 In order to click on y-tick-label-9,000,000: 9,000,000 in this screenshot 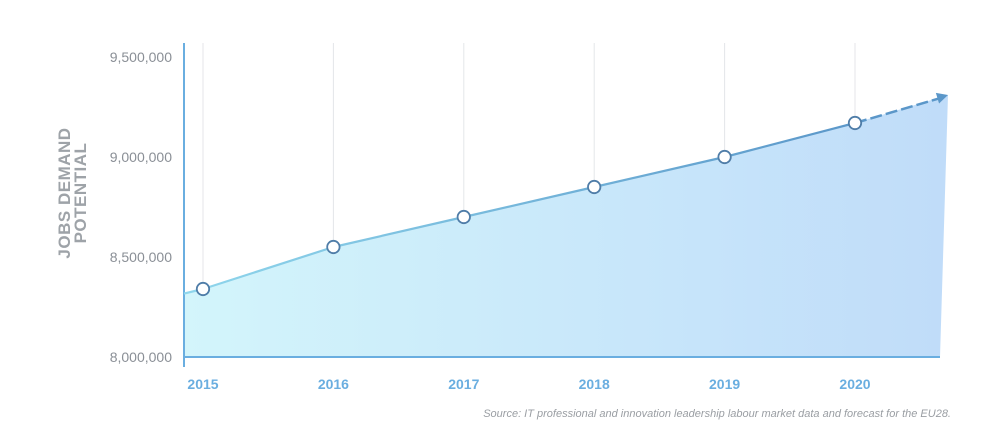, I will do `click(141, 157)`.